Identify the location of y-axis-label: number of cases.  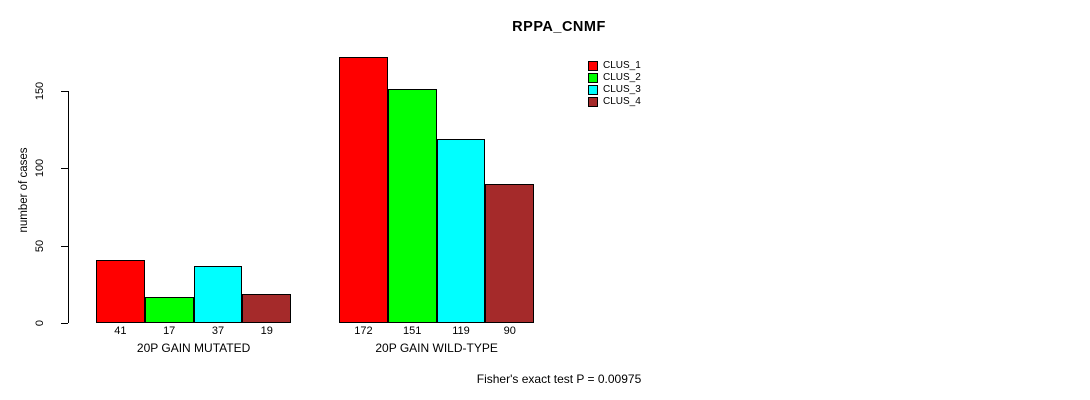
(24, 190).